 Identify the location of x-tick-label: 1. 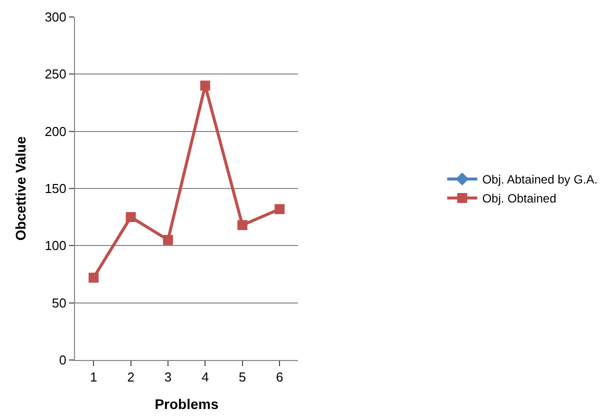
(94, 377).